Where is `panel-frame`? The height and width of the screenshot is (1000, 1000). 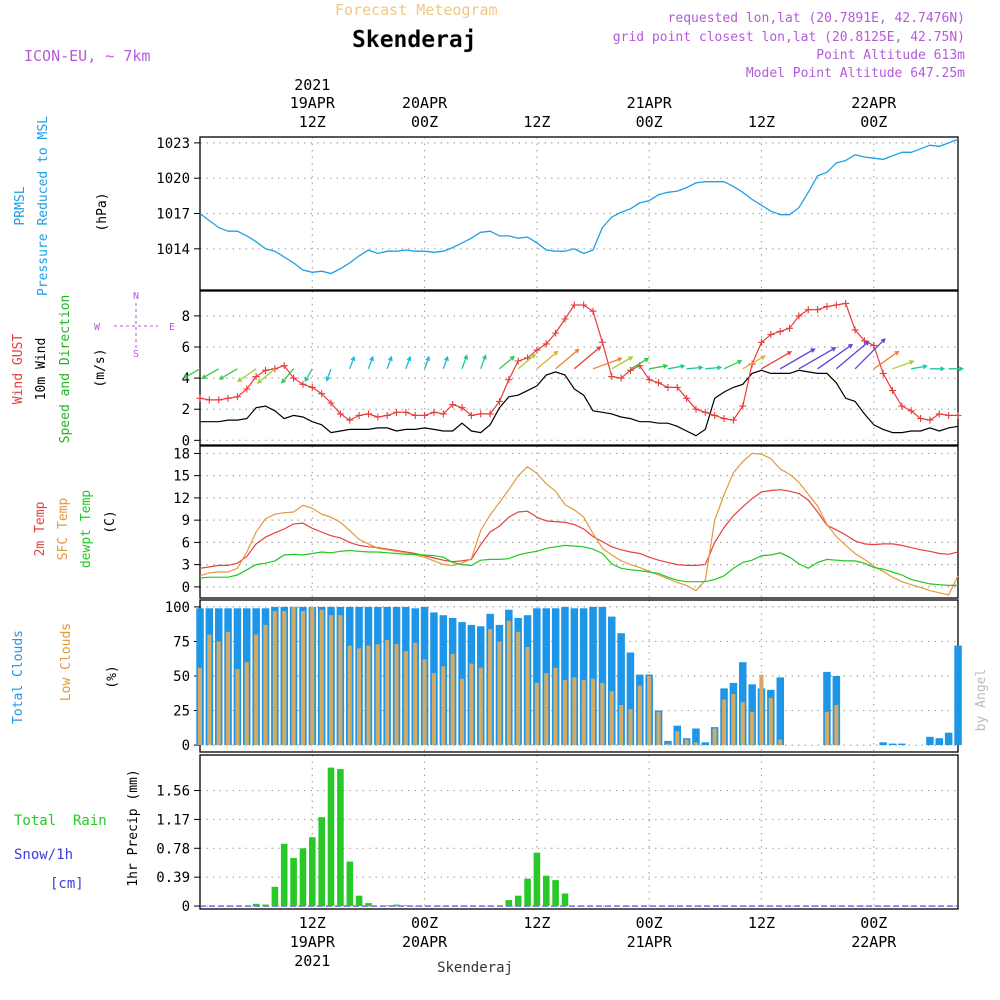 panel-frame is located at coordinates (579, 522).